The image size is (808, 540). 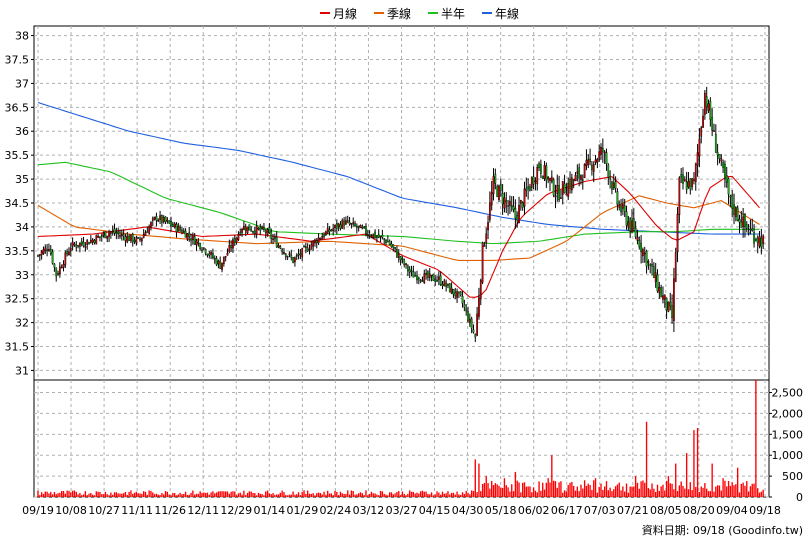 What do you see at coordinates (17, 155) in the screenshot?
I see `y-tick-label: 35.5` at bounding box center [17, 155].